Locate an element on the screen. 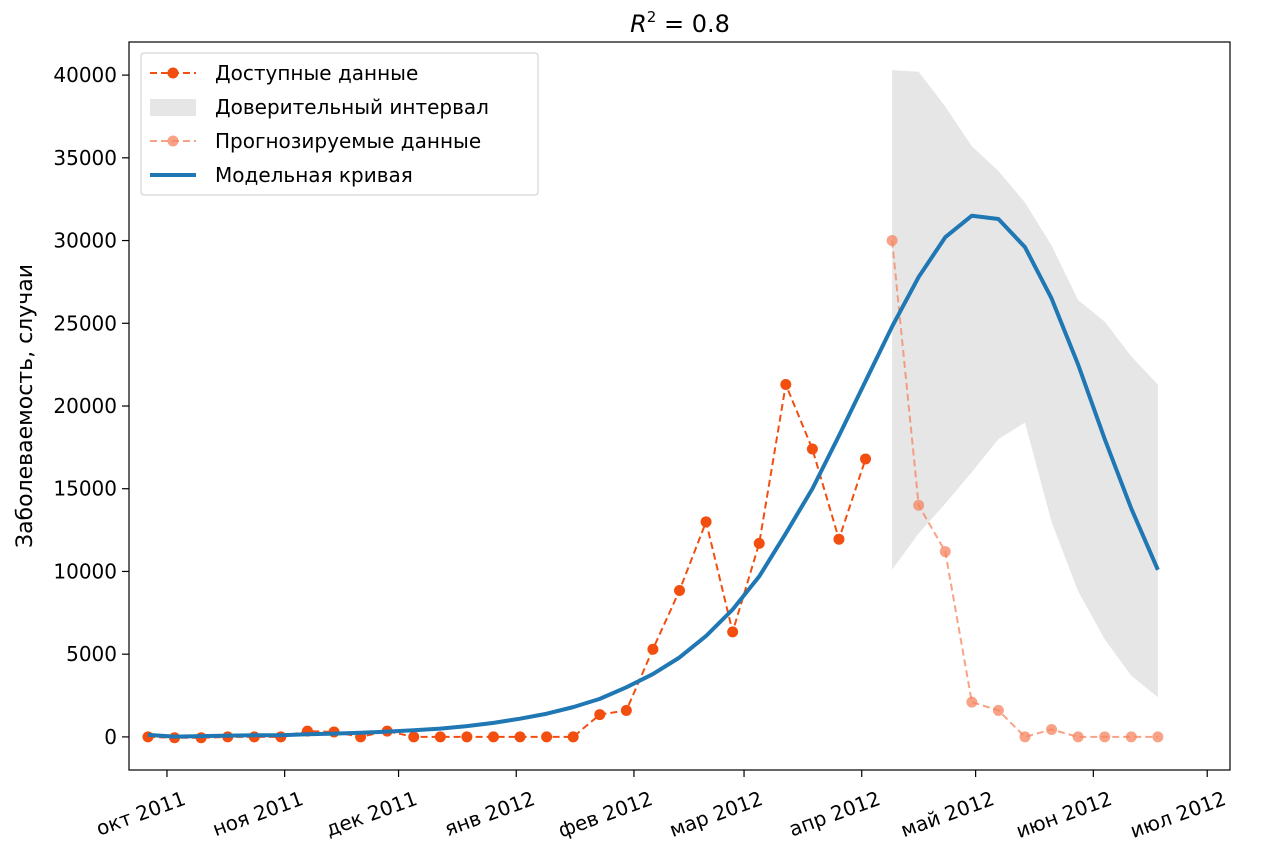 Image resolution: width=1280 pixels, height=855 pixels. chart-title-sup: 2 is located at coordinates (652, 17).